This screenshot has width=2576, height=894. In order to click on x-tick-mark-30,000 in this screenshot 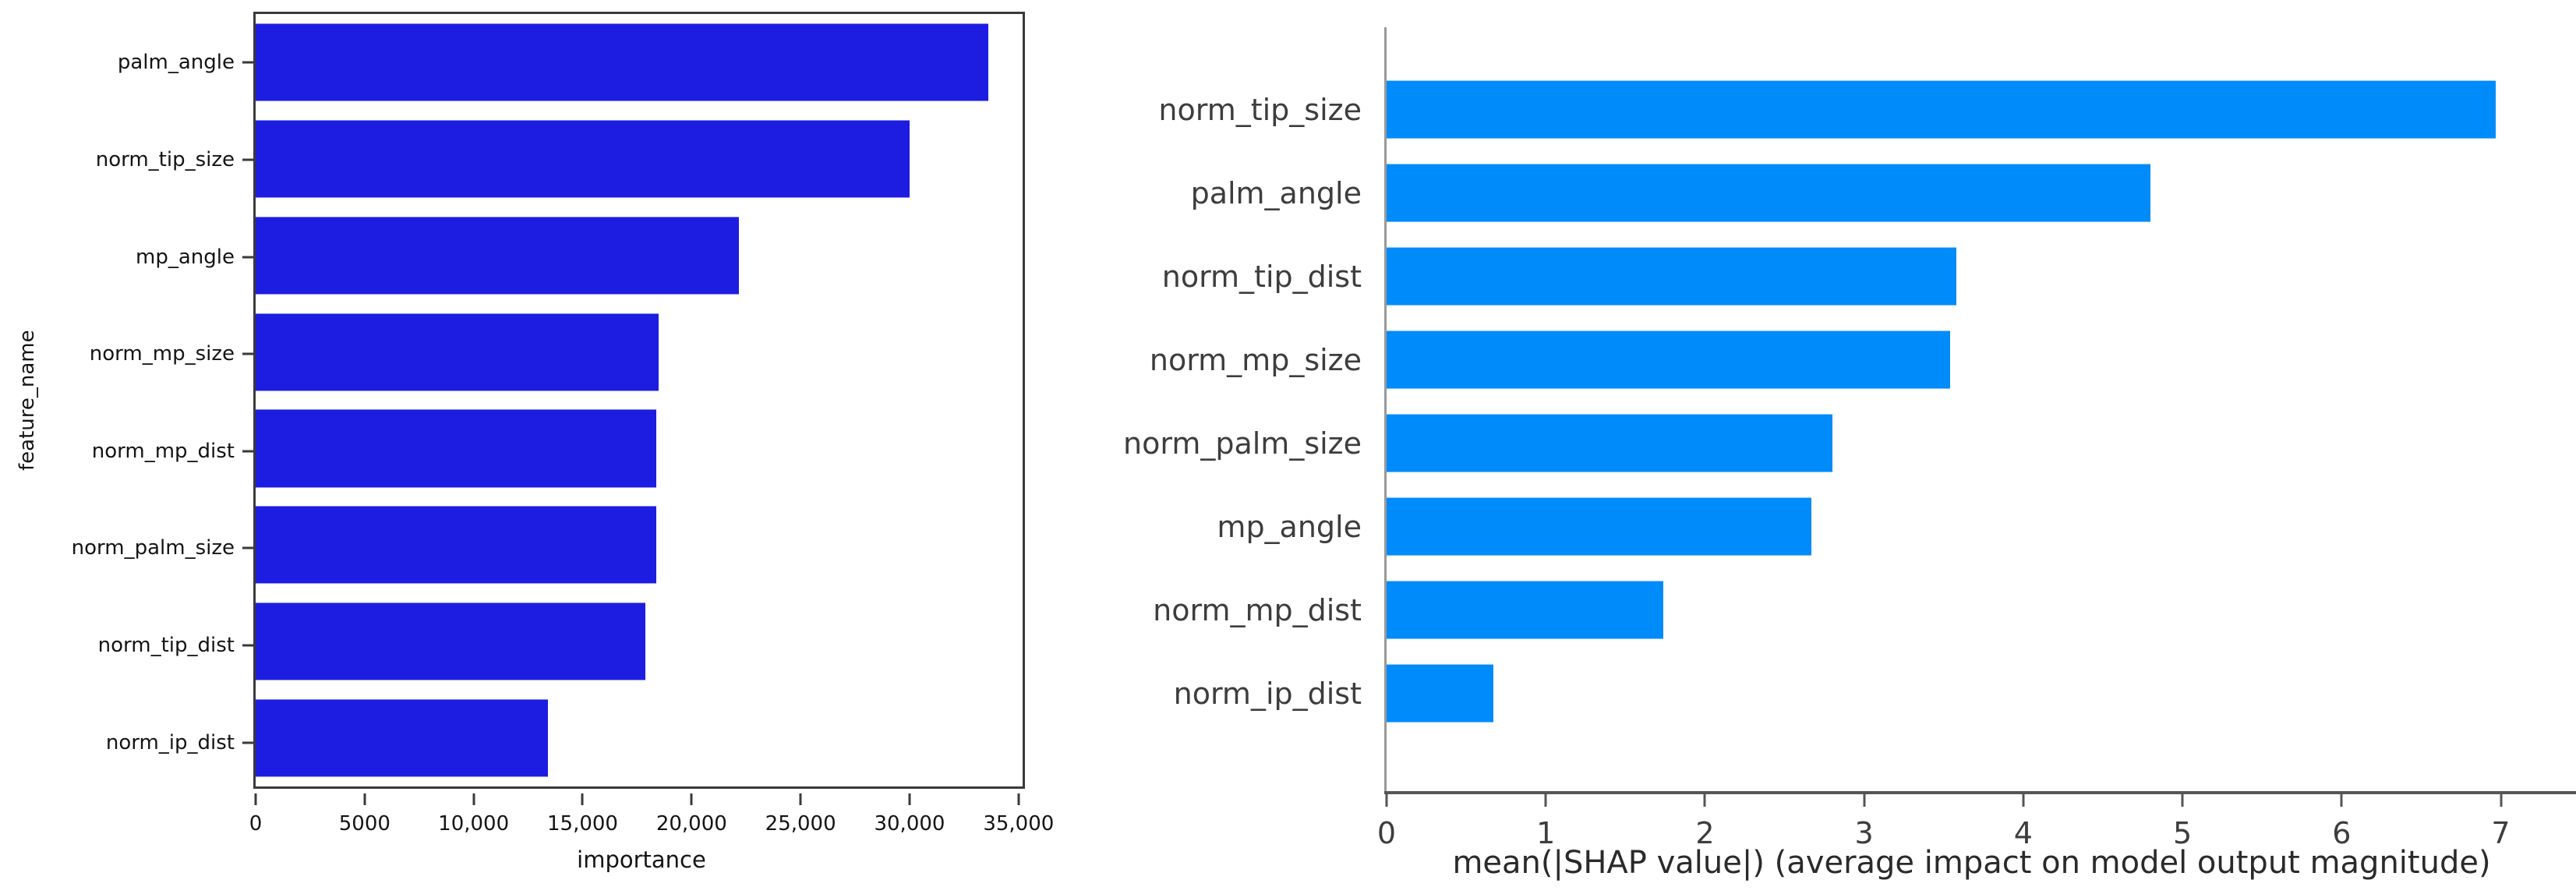, I will do `click(909, 799)`.